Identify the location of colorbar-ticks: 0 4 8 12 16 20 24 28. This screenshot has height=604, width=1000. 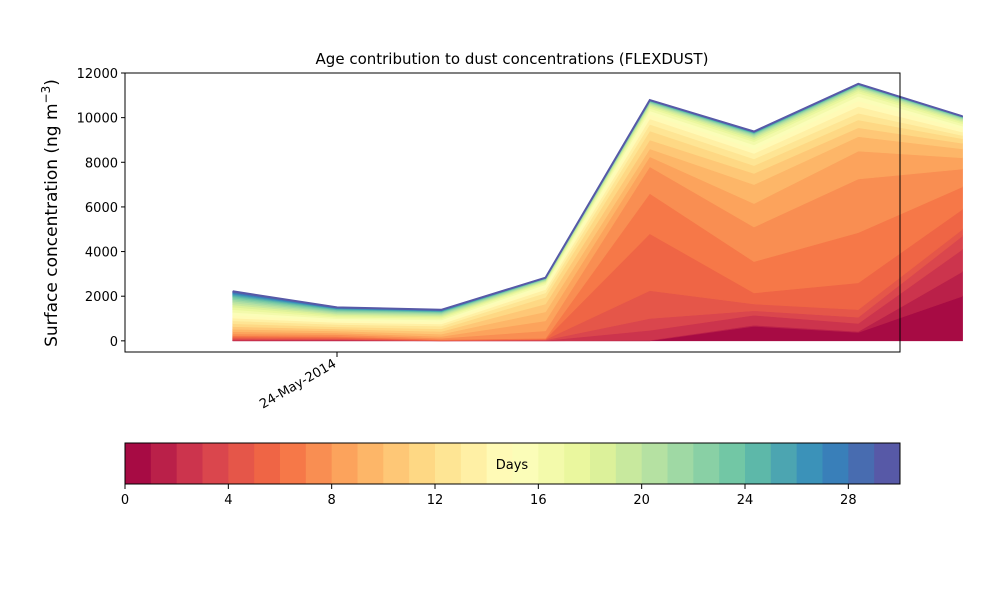
(489, 496).